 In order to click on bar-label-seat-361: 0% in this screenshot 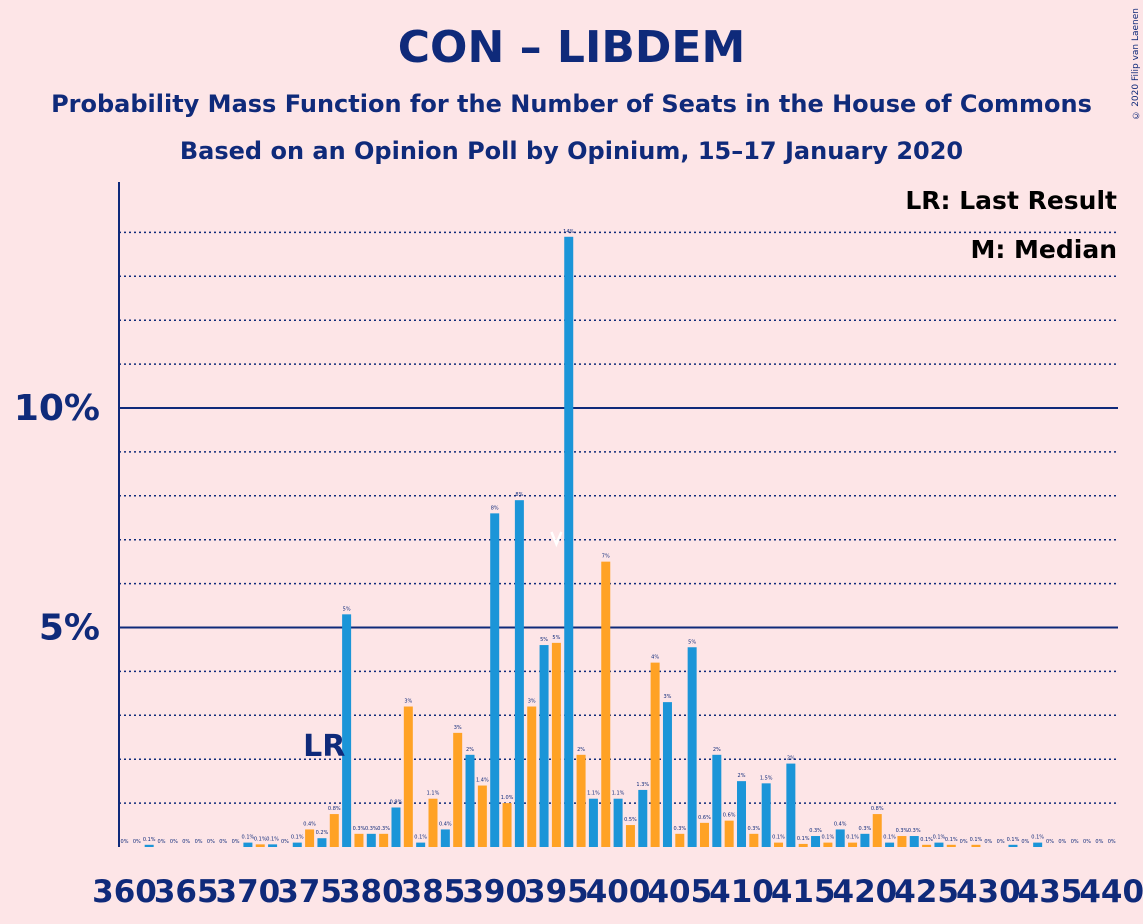, I will do `click(137, 842)`.